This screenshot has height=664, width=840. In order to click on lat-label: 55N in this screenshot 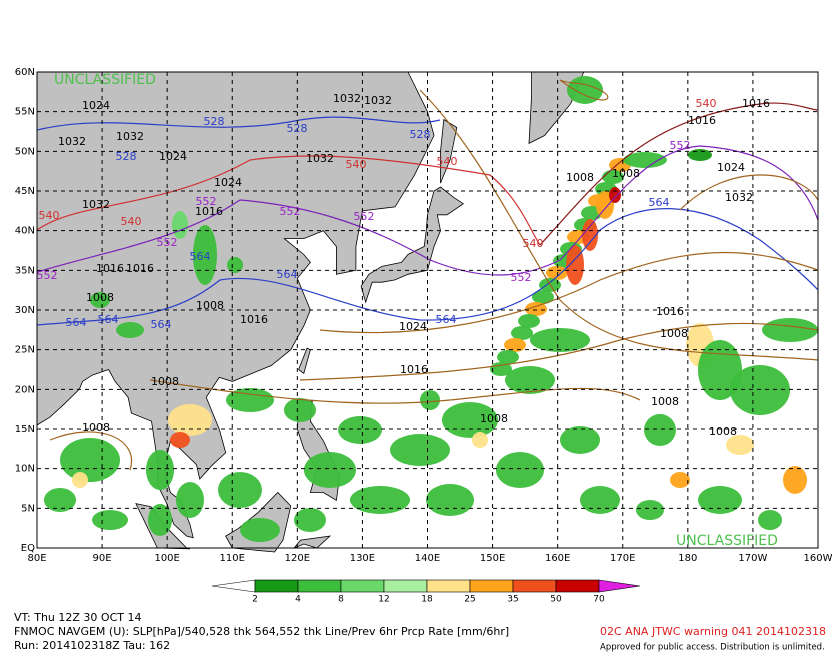, I will do `click(25, 112)`.